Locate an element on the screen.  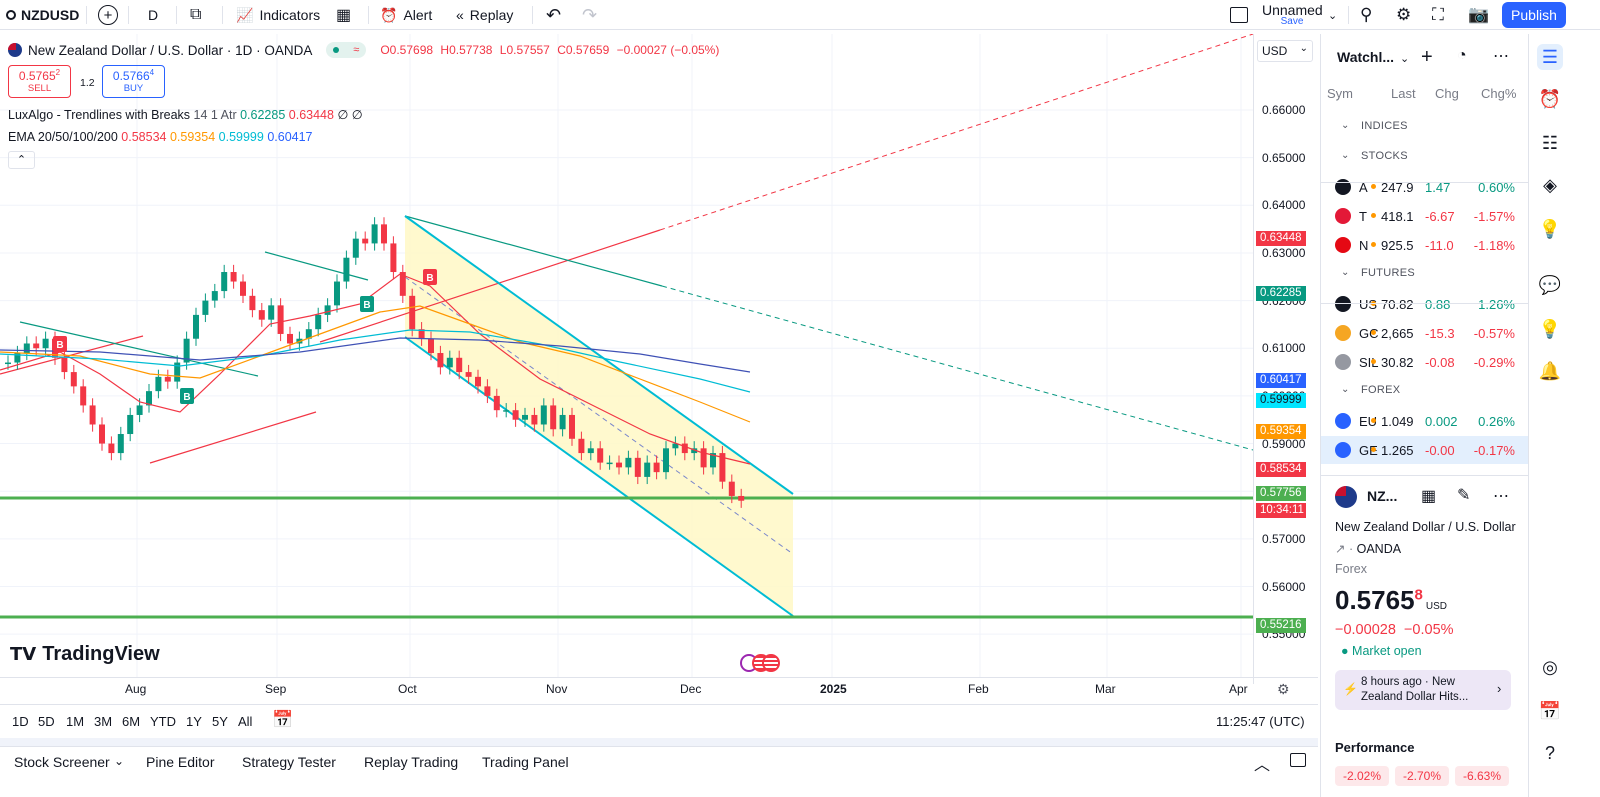
add-symbol-icon: + is located at coordinates (1427, 57).